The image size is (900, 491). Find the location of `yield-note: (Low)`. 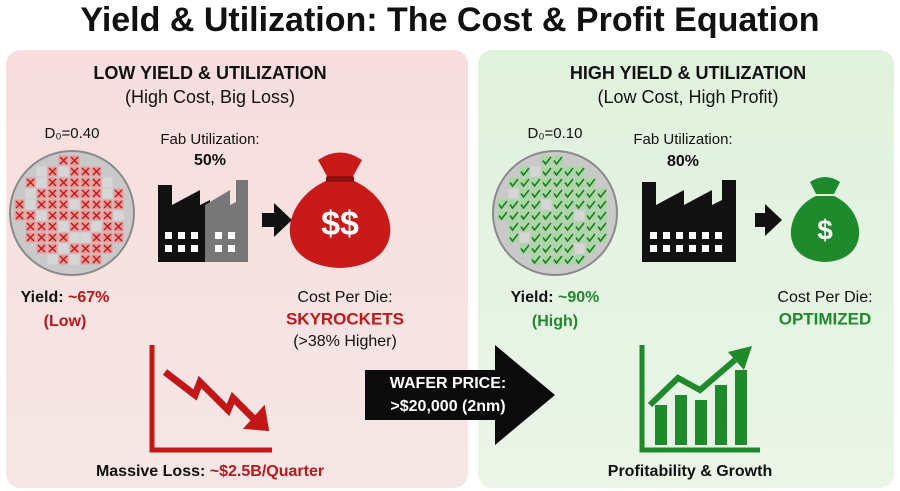

yield-note: (Low) is located at coordinates (65, 321).